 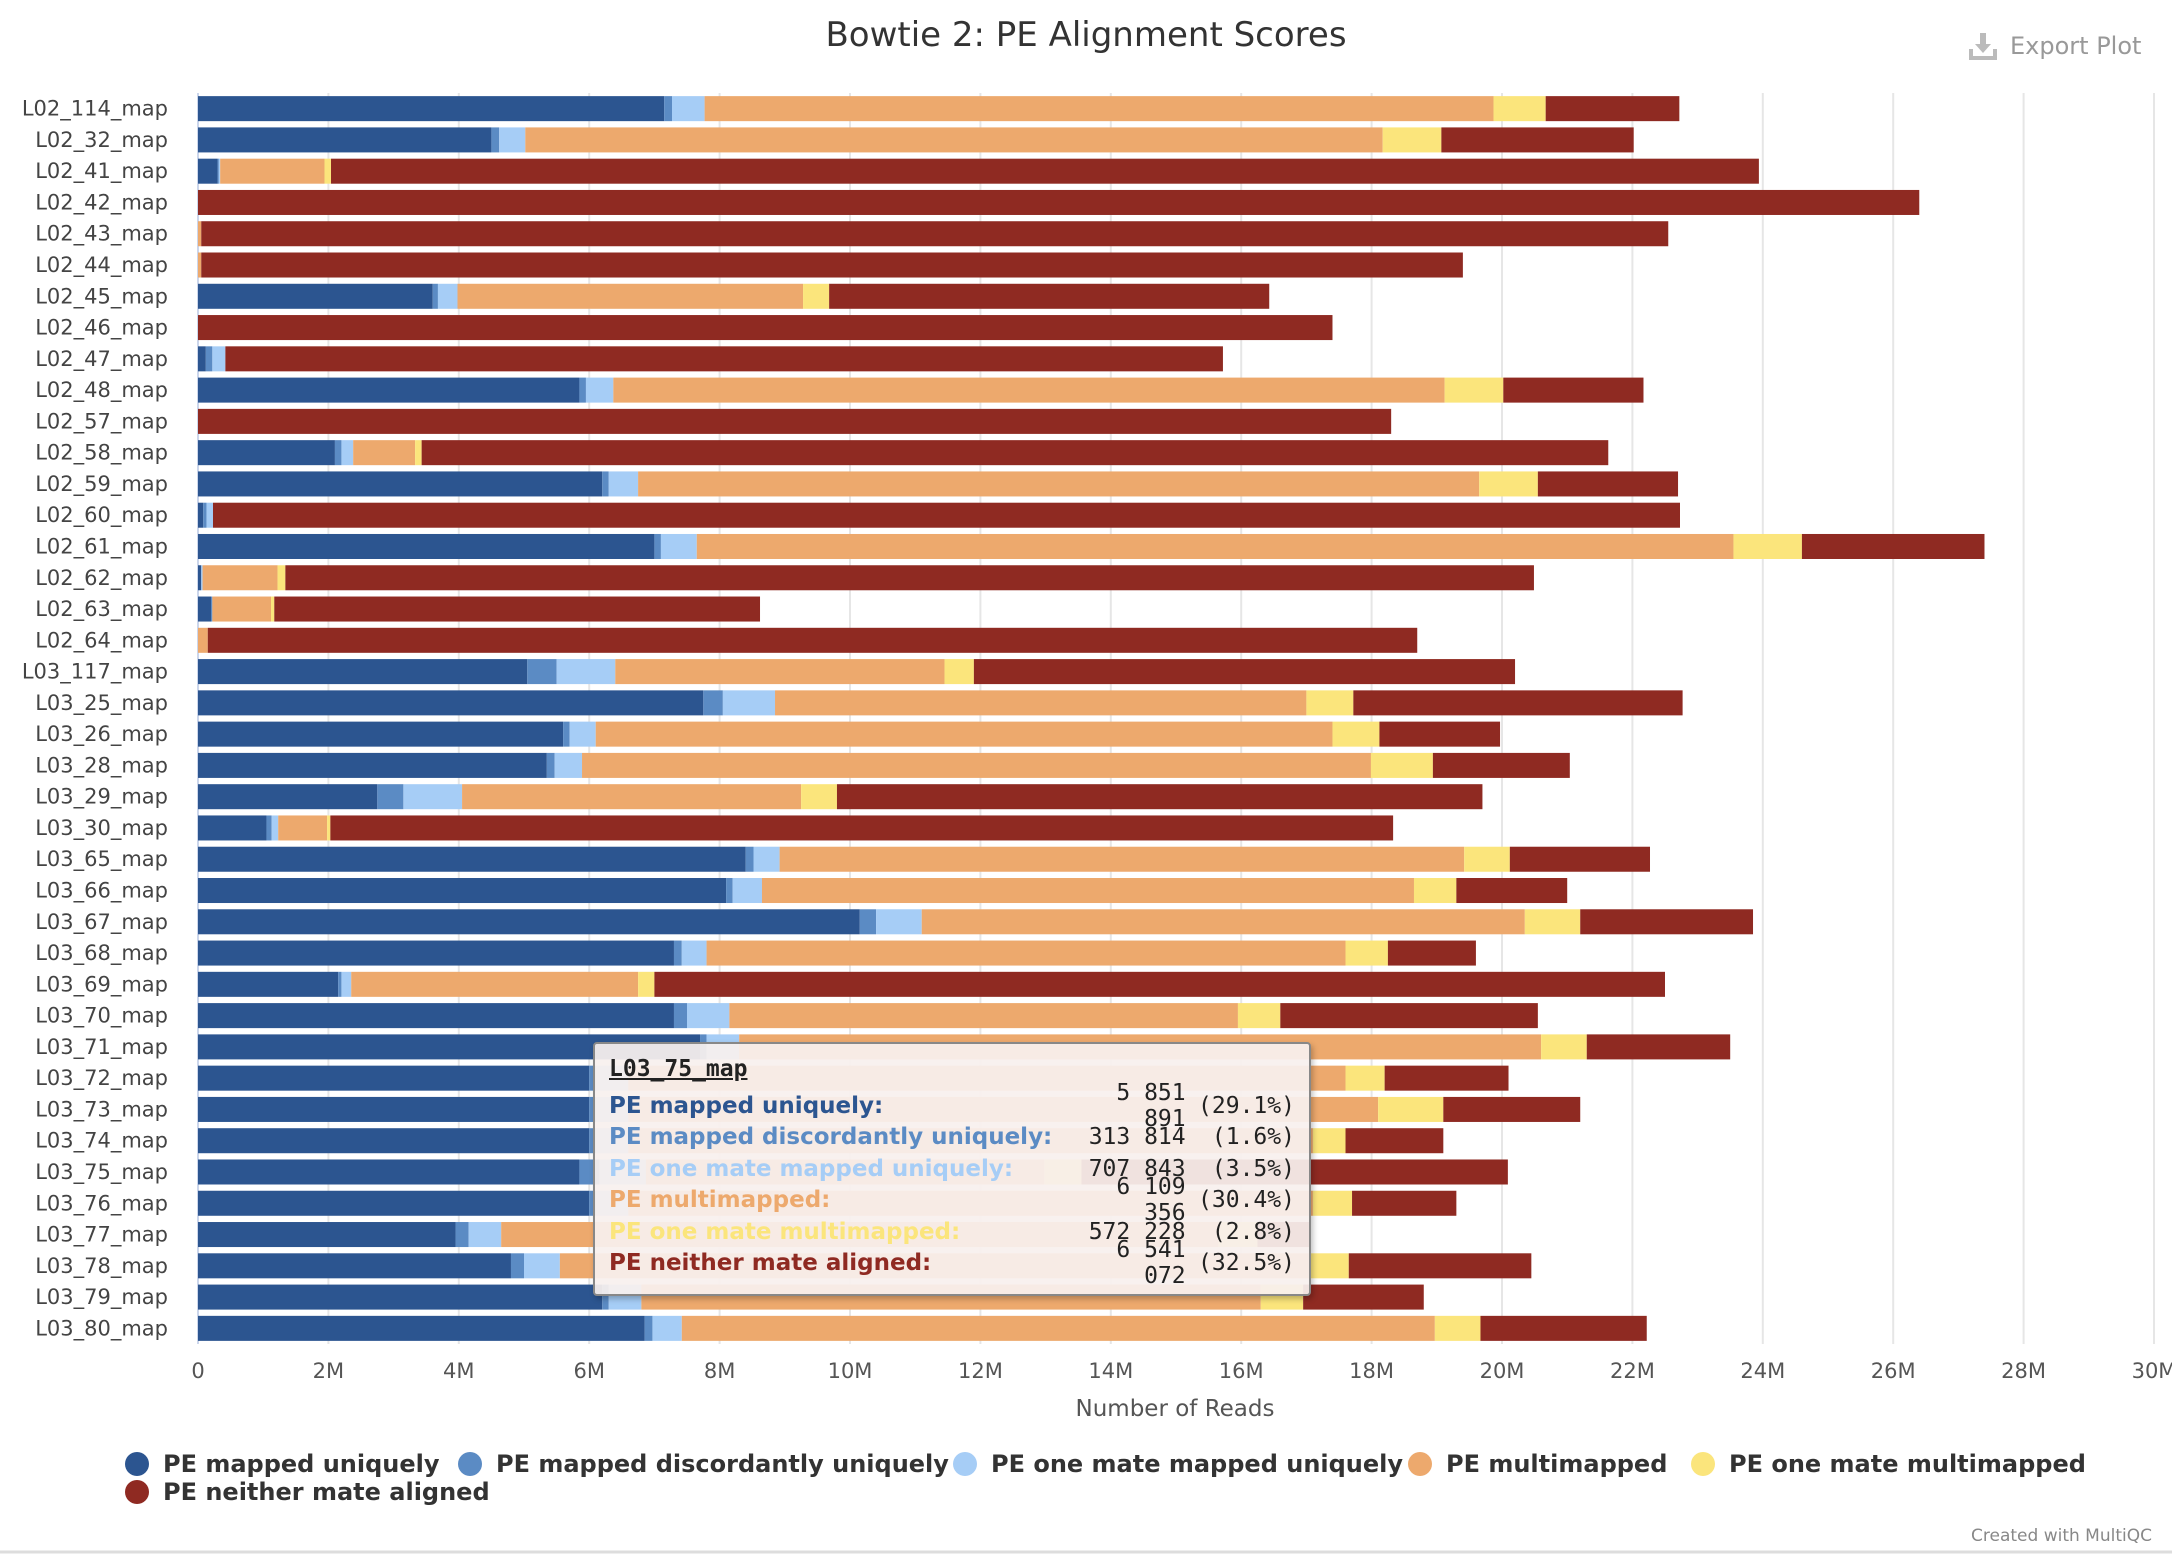 What do you see at coordinates (326, 1492) in the screenshot?
I see `legend-label: PE neither mate aligned` at bounding box center [326, 1492].